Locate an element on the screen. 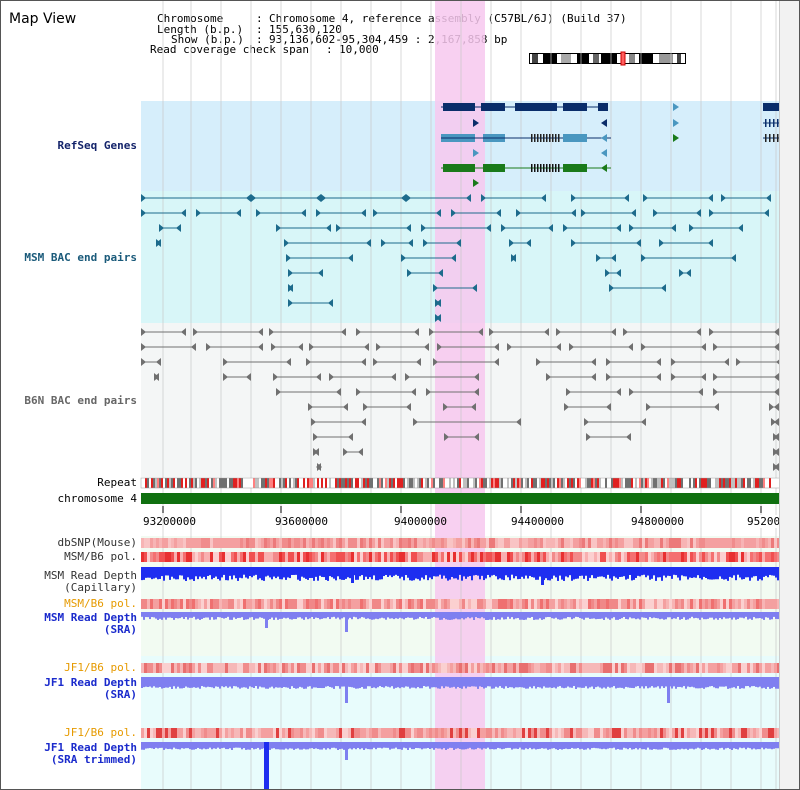 Image resolution: width=800 pixels, height=790 pixels. msm-read-depth-capillary-label: MSM Read Depth (Capillary) is located at coordinates (90, 581).